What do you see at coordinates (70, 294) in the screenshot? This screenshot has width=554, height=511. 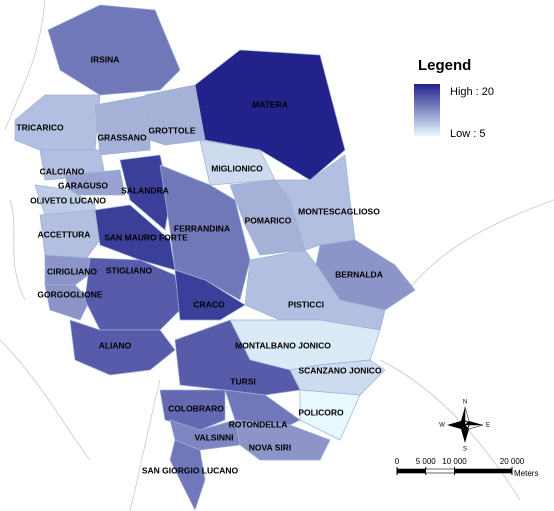 I see `region-label: GORGOGLIONE` at bounding box center [70, 294].